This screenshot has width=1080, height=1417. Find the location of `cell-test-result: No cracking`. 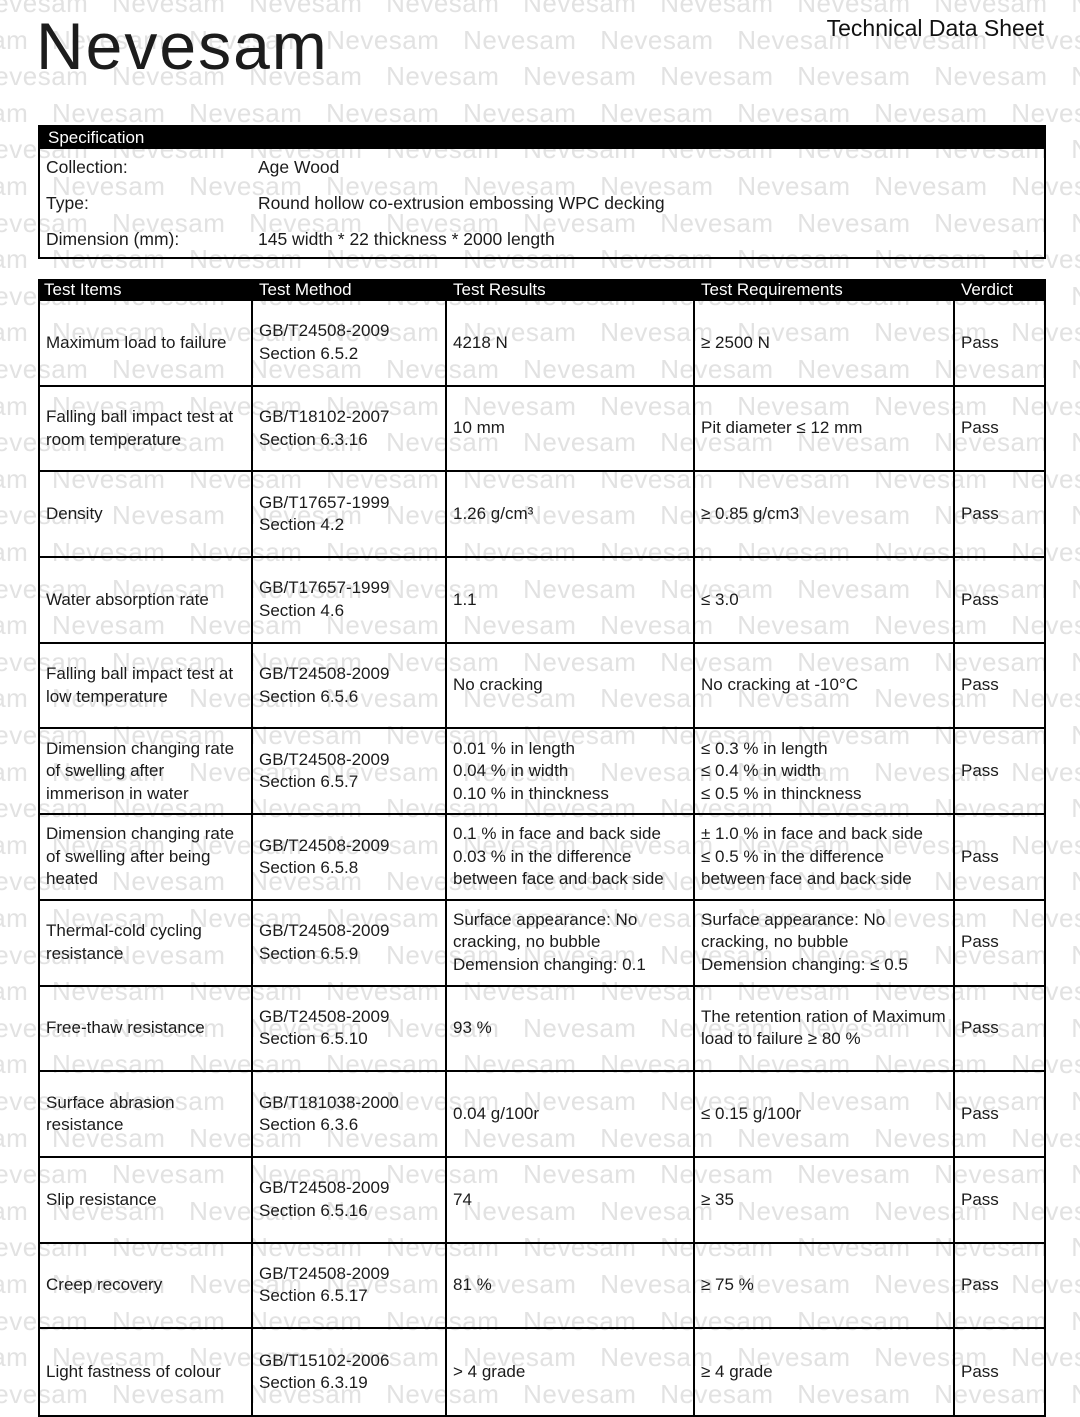

cell-test-result: No cracking is located at coordinates (571, 686).